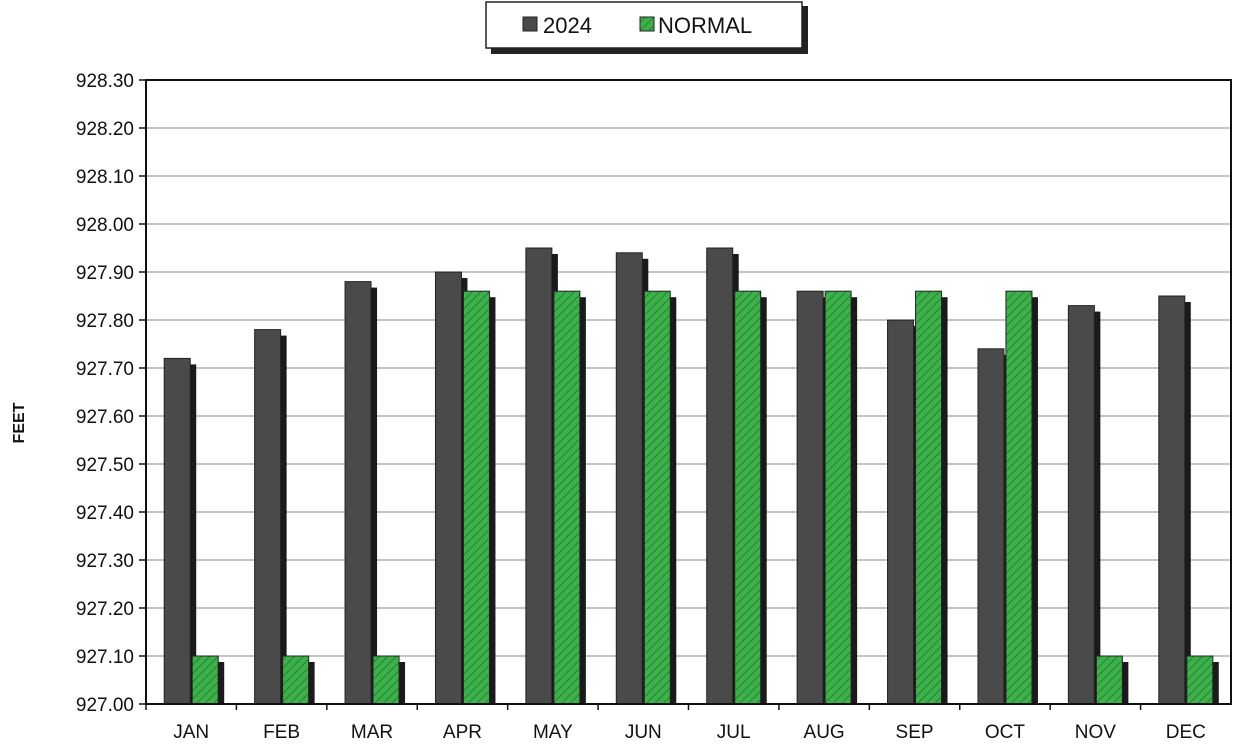 The height and width of the screenshot is (744, 1237). Describe the element at coordinates (567, 25) in the screenshot. I see `legend-label-2024: 2024` at that location.